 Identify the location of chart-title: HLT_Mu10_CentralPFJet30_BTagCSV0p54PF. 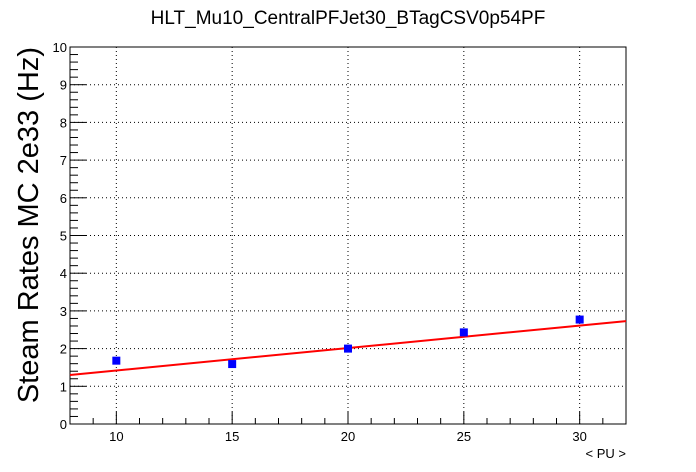
(348, 18).